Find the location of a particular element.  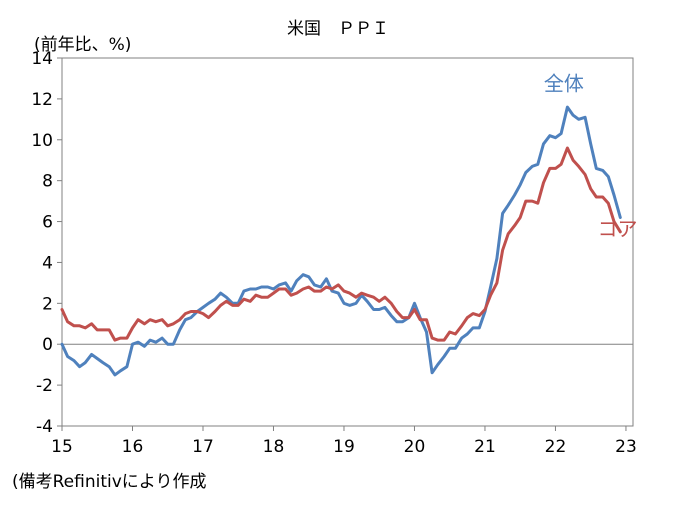

y-tick-label: 10 is located at coordinates (42, 141).